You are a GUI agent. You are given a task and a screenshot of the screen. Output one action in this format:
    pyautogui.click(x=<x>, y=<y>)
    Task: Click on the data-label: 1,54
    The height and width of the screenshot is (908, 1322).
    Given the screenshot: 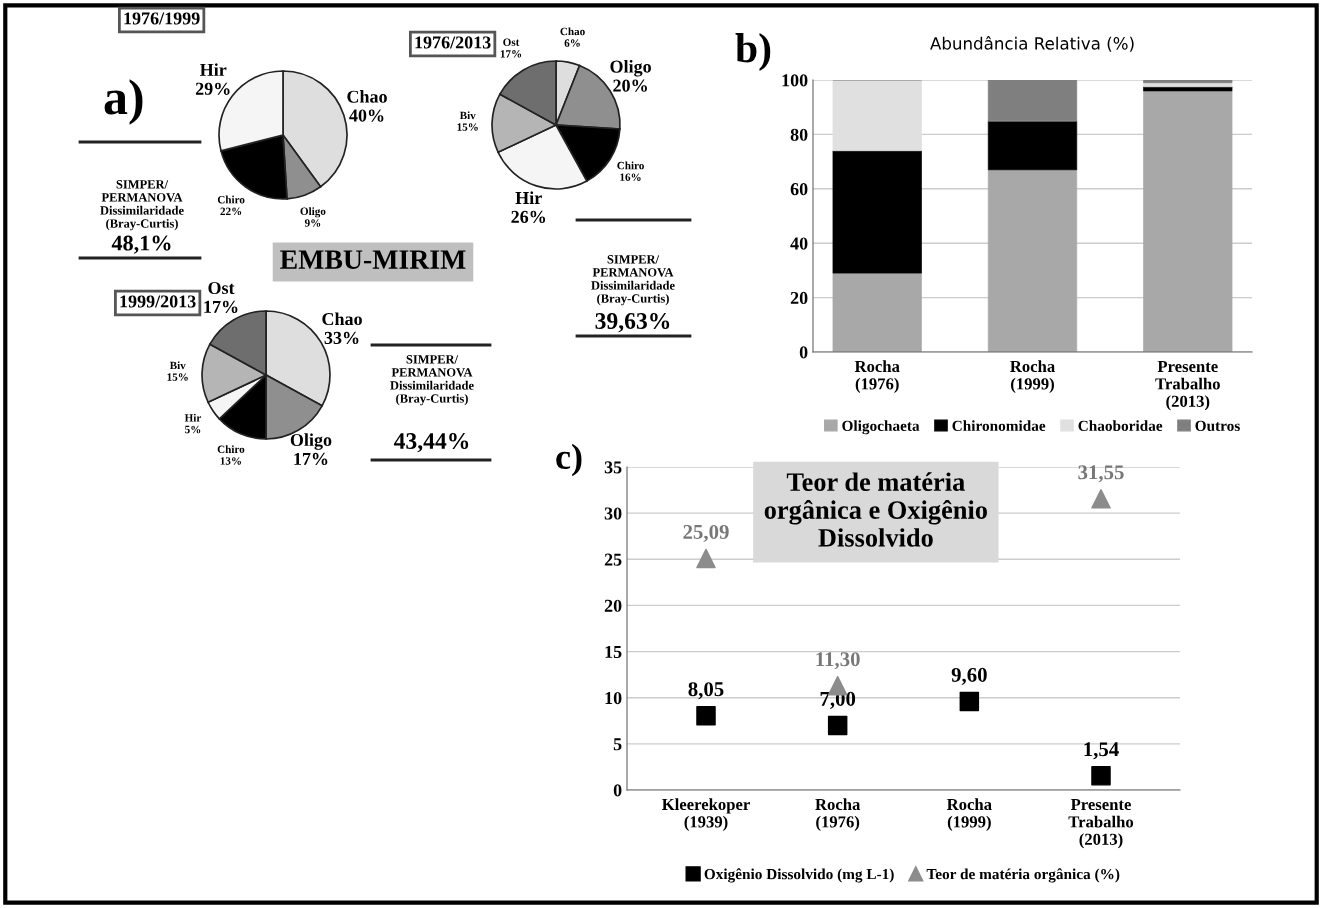 What is the action you would take?
    pyautogui.click(x=1101, y=751)
    